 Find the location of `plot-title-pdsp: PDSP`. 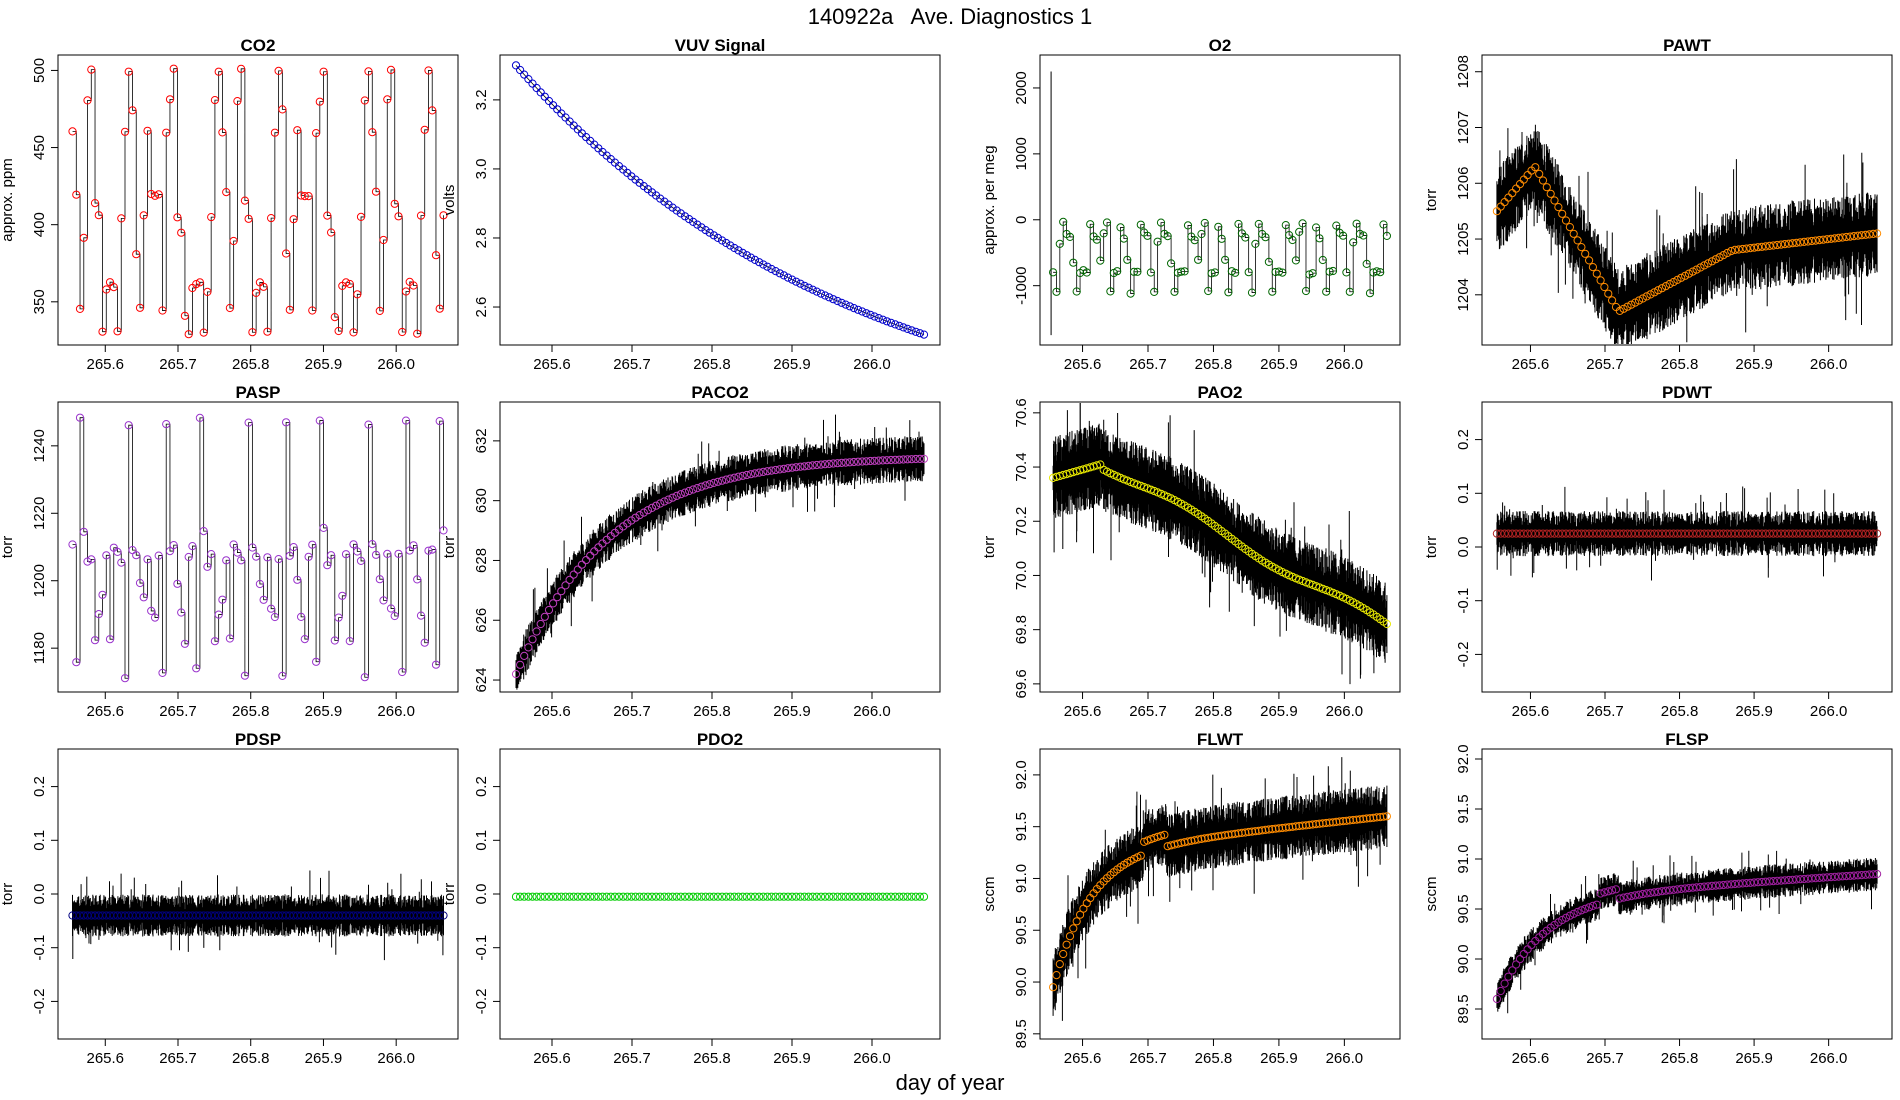

plot-title-pdsp: PDSP is located at coordinates (258, 739).